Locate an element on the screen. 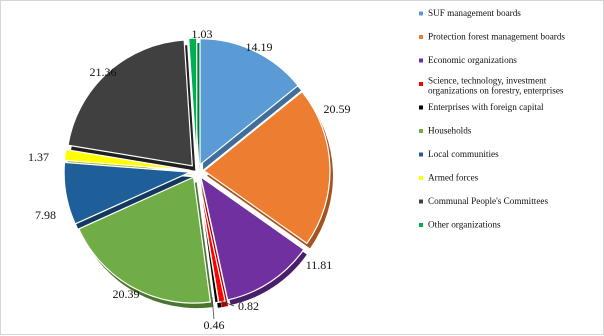 This screenshot has width=604, height=336. legend-item-armed-forces: Armed forces is located at coordinates (449, 178).